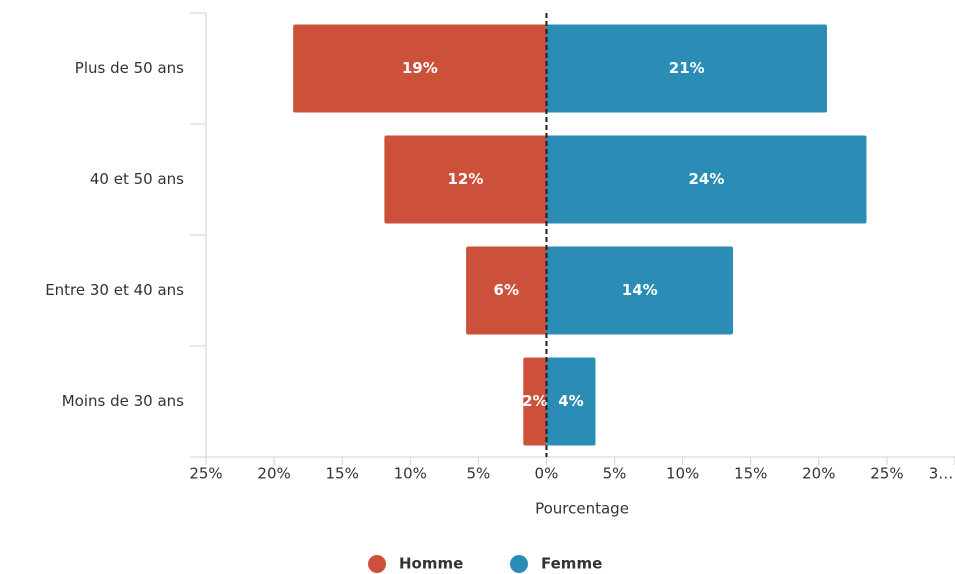 The height and width of the screenshot is (574, 955). I want to click on legend-label: Femme, so click(571, 564).